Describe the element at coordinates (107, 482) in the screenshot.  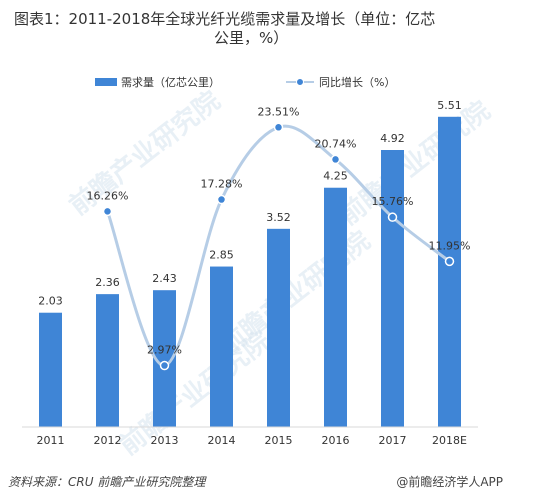
I see `source-note: 资料来源：CRU 前瞻产业研究院整理` at that location.